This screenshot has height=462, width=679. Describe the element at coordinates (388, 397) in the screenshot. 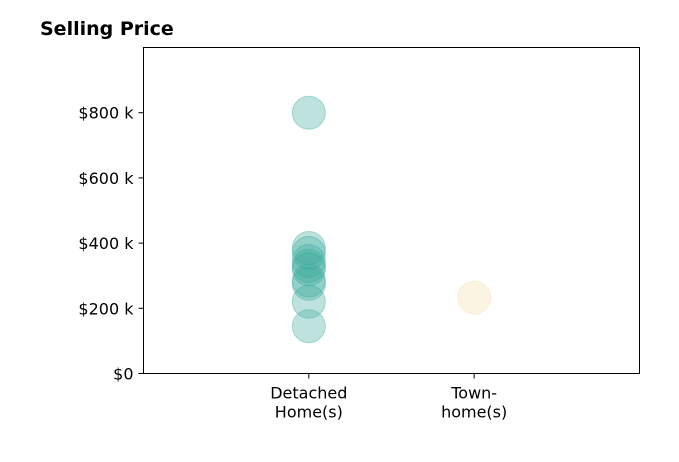

I see `x-axis: Detached Home(s) Town-home(s)` at that location.